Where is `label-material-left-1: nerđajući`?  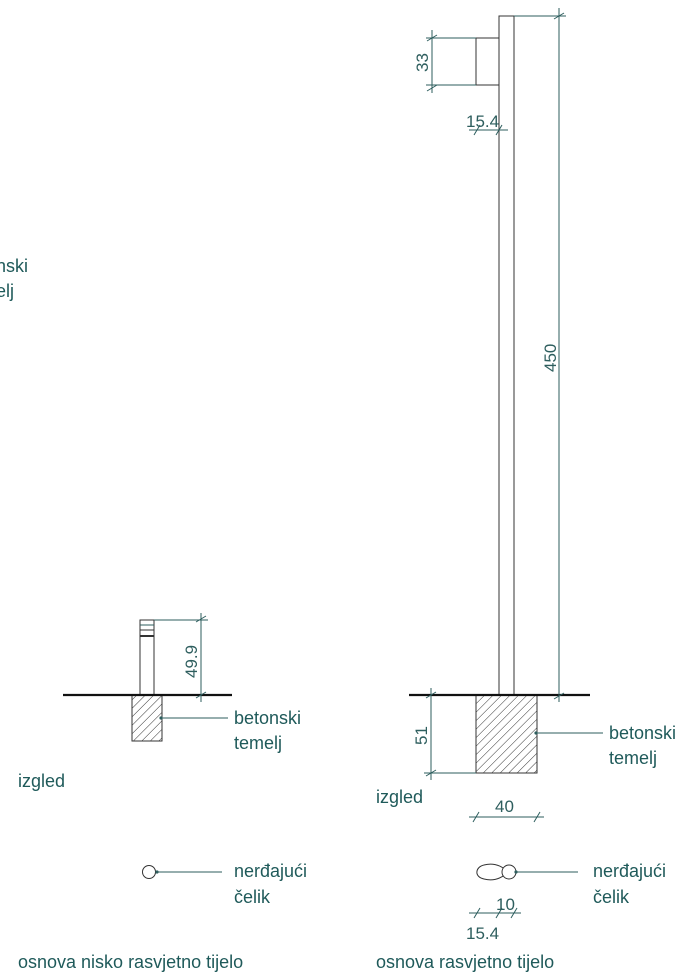
label-material-left-1: nerđajući is located at coordinates (270, 871).